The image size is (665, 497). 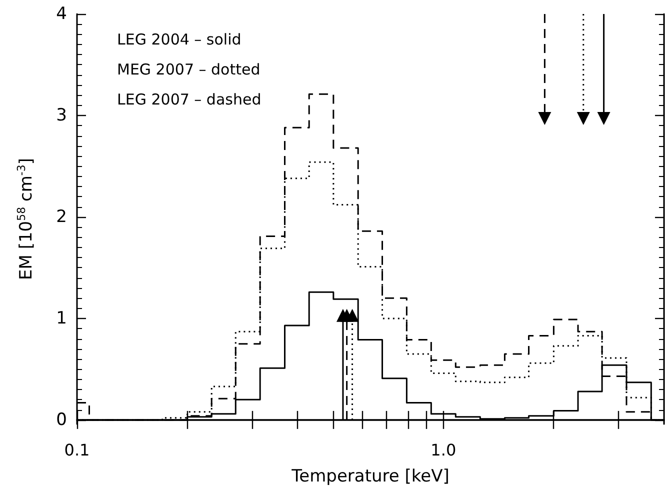 What do you see at coordinates (189, 99) in the screenshot?
I see `annotation: LEG 2007 – dashed` at bounding box center [189, 99].